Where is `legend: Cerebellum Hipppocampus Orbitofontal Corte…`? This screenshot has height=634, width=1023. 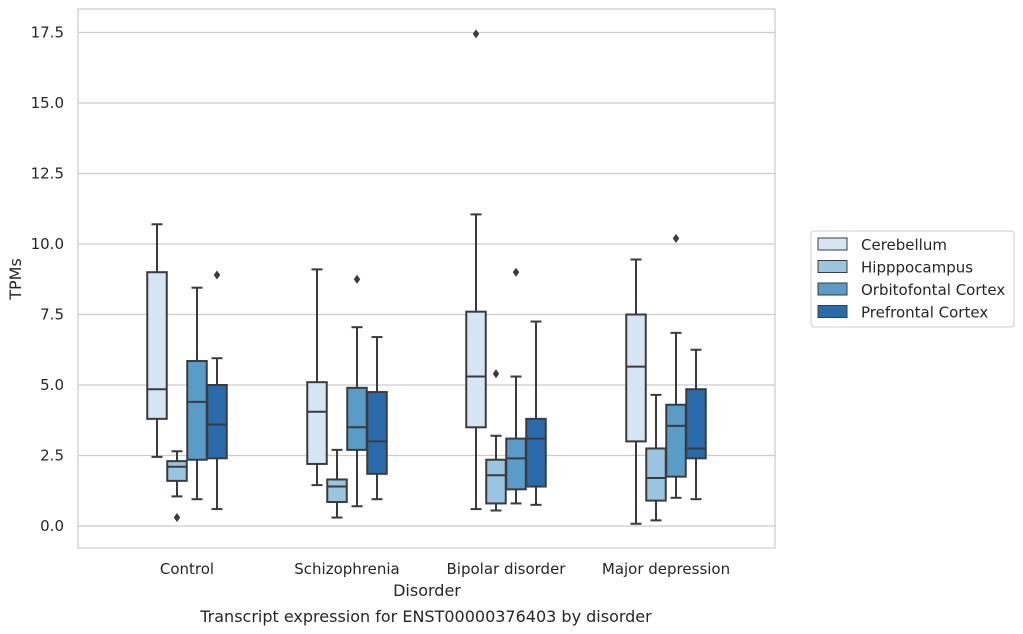 legend: Cerebellum Hipppocampus Orbitofontal Corte… is located at coordinates (912, 279).